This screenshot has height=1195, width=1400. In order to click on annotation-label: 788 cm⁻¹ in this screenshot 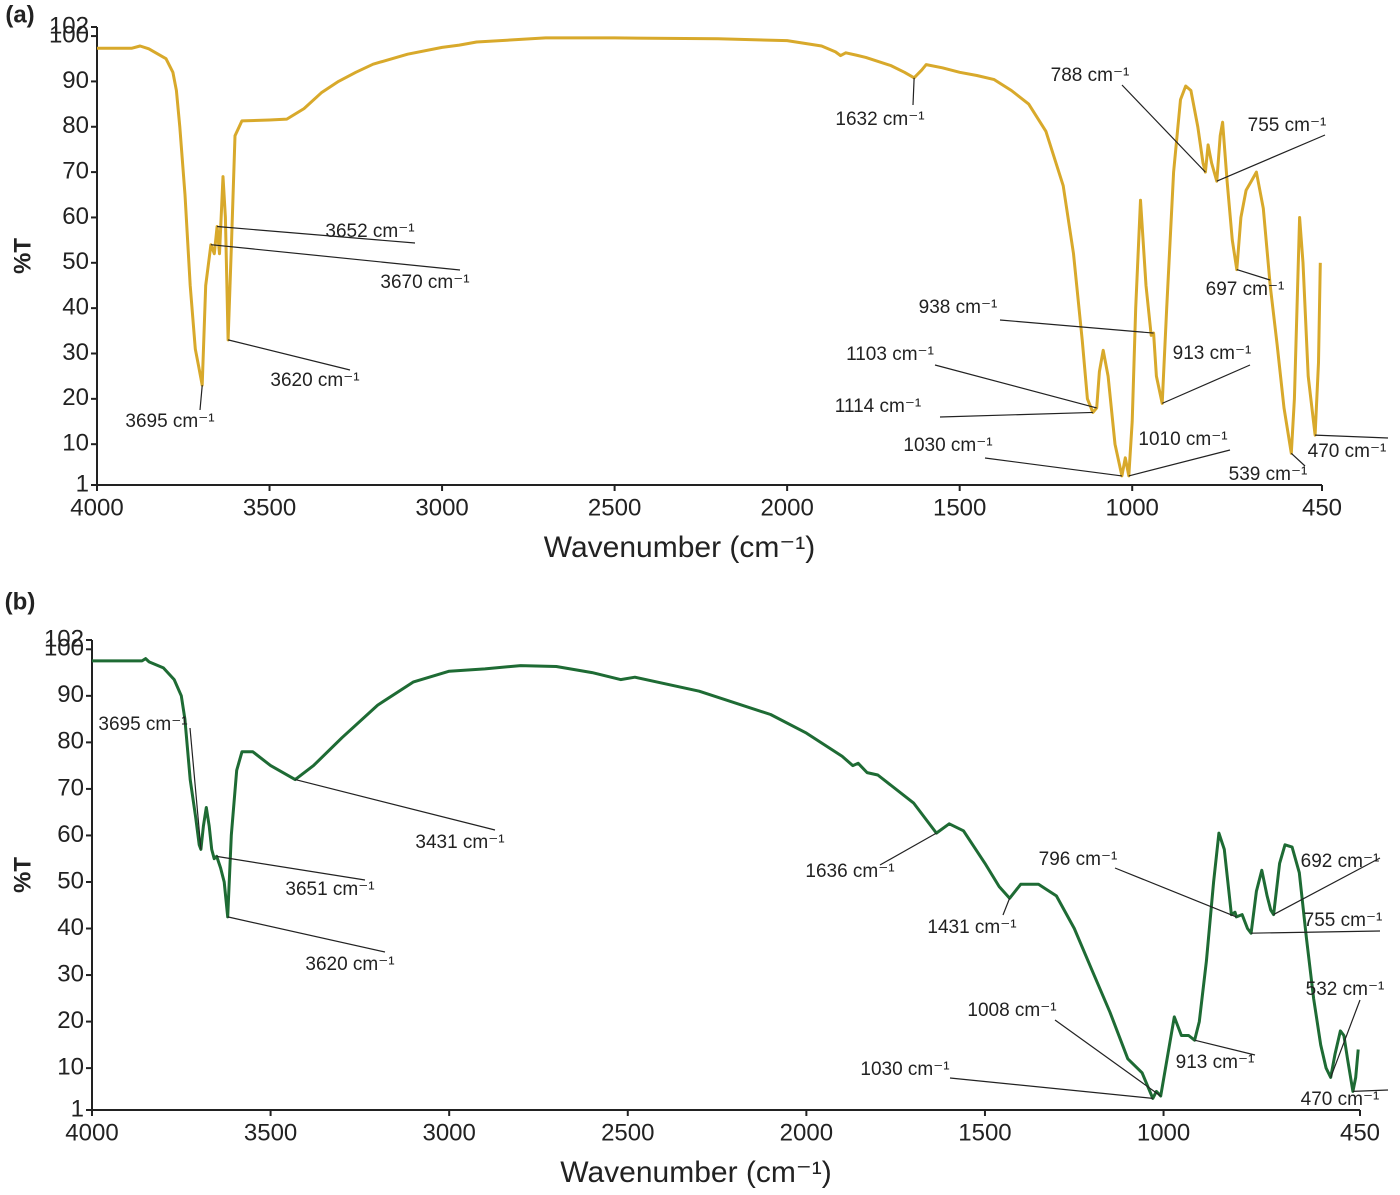, I will do `click(1090, 75)`.